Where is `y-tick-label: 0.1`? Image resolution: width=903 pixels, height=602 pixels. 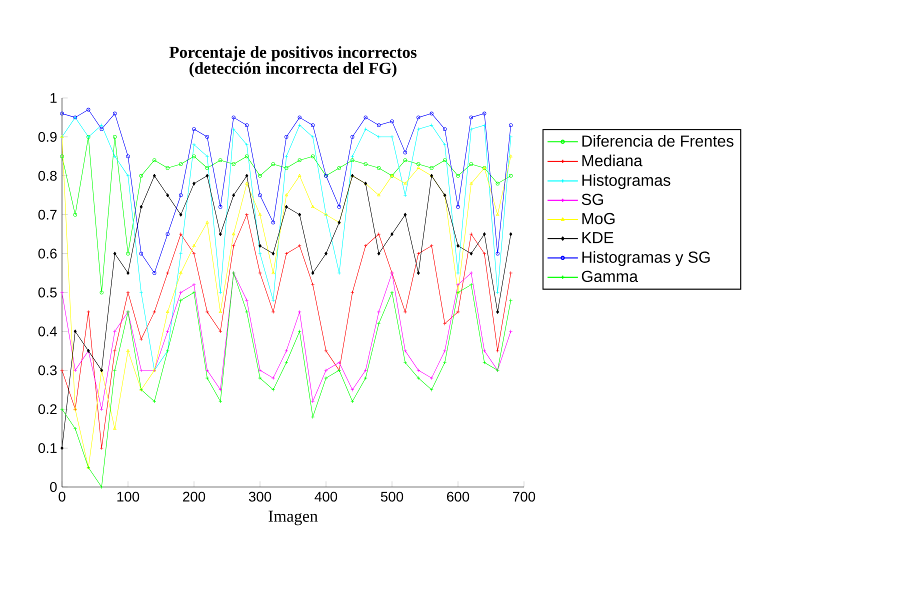 y-tick-label: 0.1 is located at coordinates (47, 448).